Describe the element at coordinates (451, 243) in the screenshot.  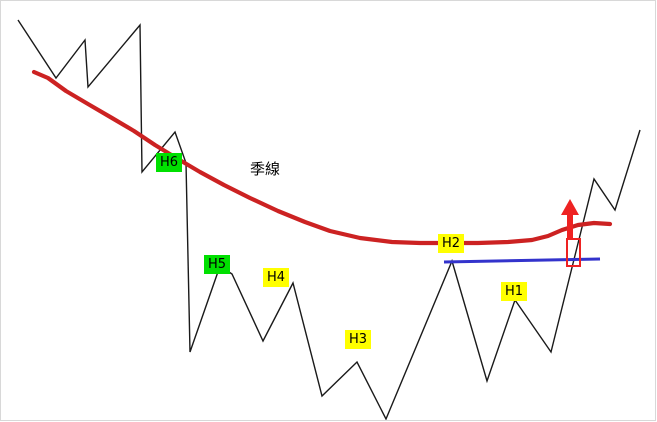
I see `marker-h2: H2` at that location.